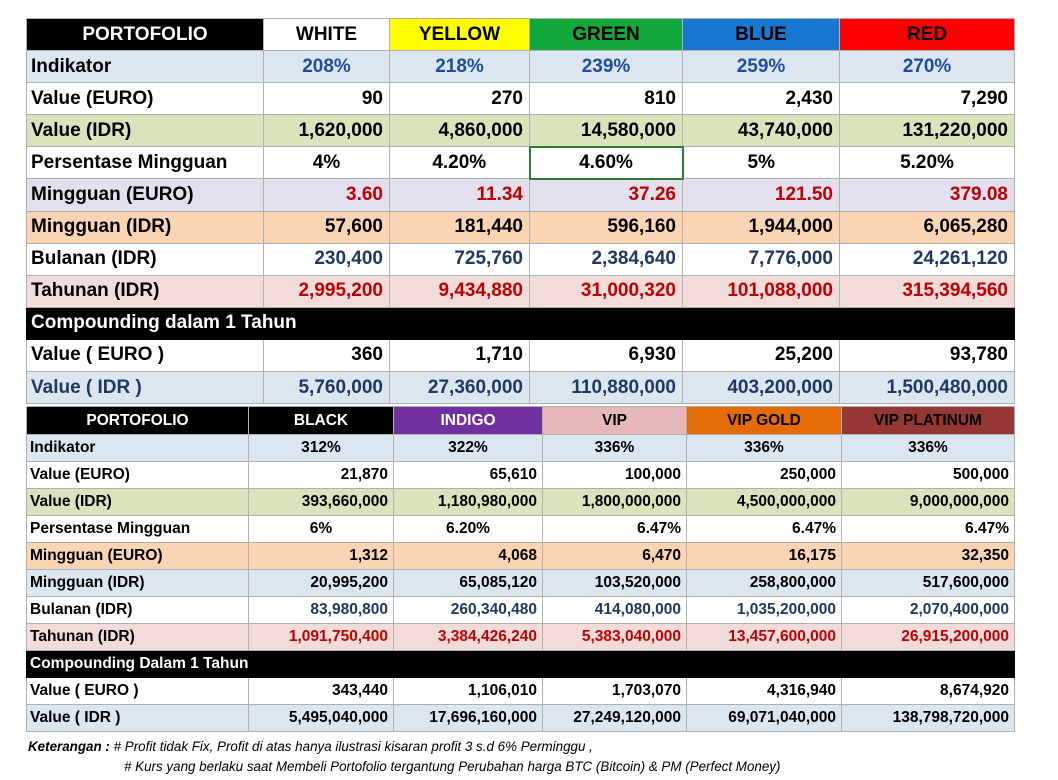 The height and width of the screenshot is (780, 1058). What do you see at coordinates (459, 388) in the screenshot?
I see `value-cell: 27,360,000` at bounding box center [459, 388].